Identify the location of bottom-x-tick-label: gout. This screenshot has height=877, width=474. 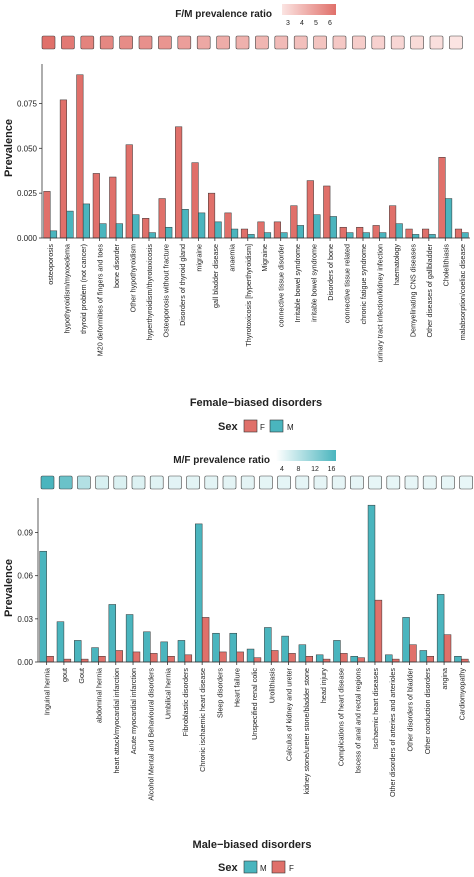
(64, 675).